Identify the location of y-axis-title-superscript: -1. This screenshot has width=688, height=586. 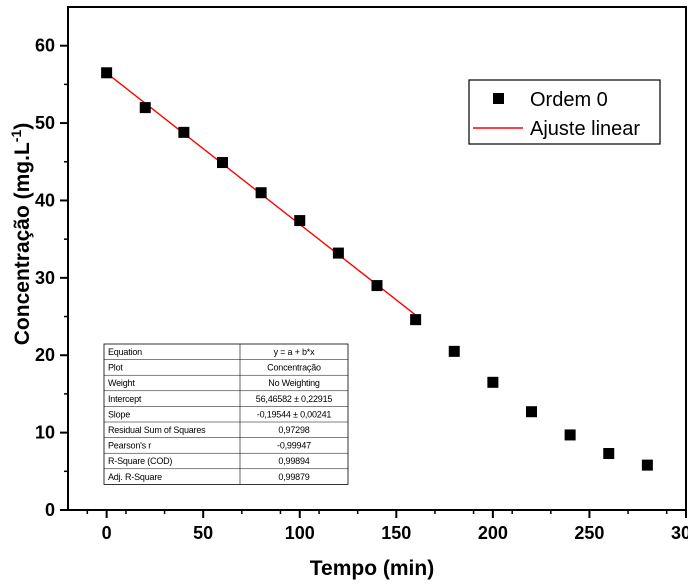
(16, 136).